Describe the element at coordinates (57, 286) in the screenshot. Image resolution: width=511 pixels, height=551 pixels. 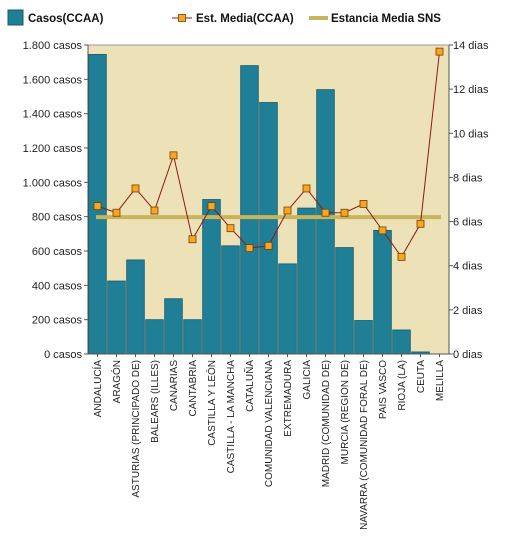
I see `left-tick-label: 400 casos` at that location.